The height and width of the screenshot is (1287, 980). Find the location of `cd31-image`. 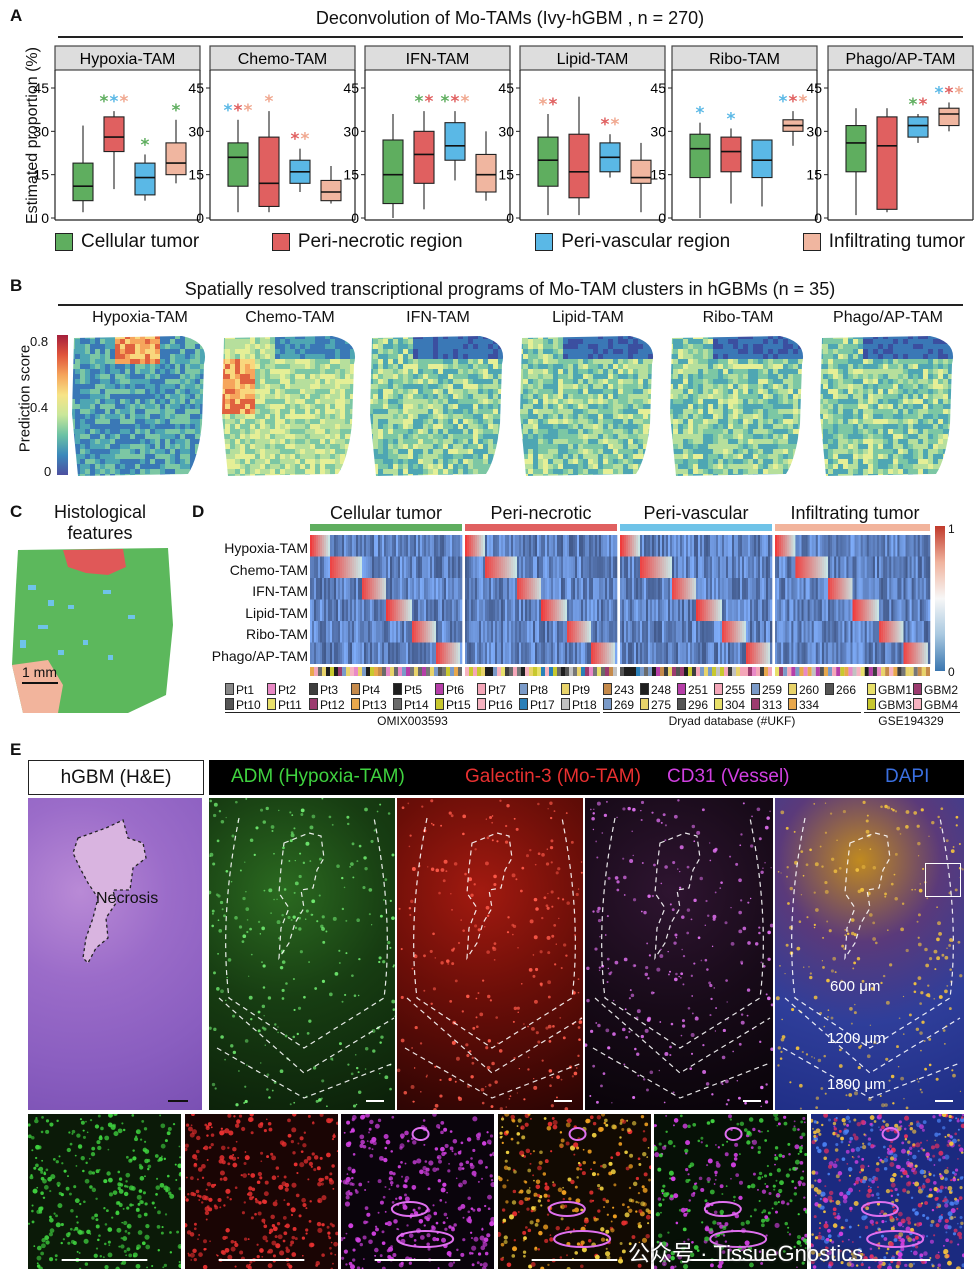

cd31-image is located at coordinates (679, 954).